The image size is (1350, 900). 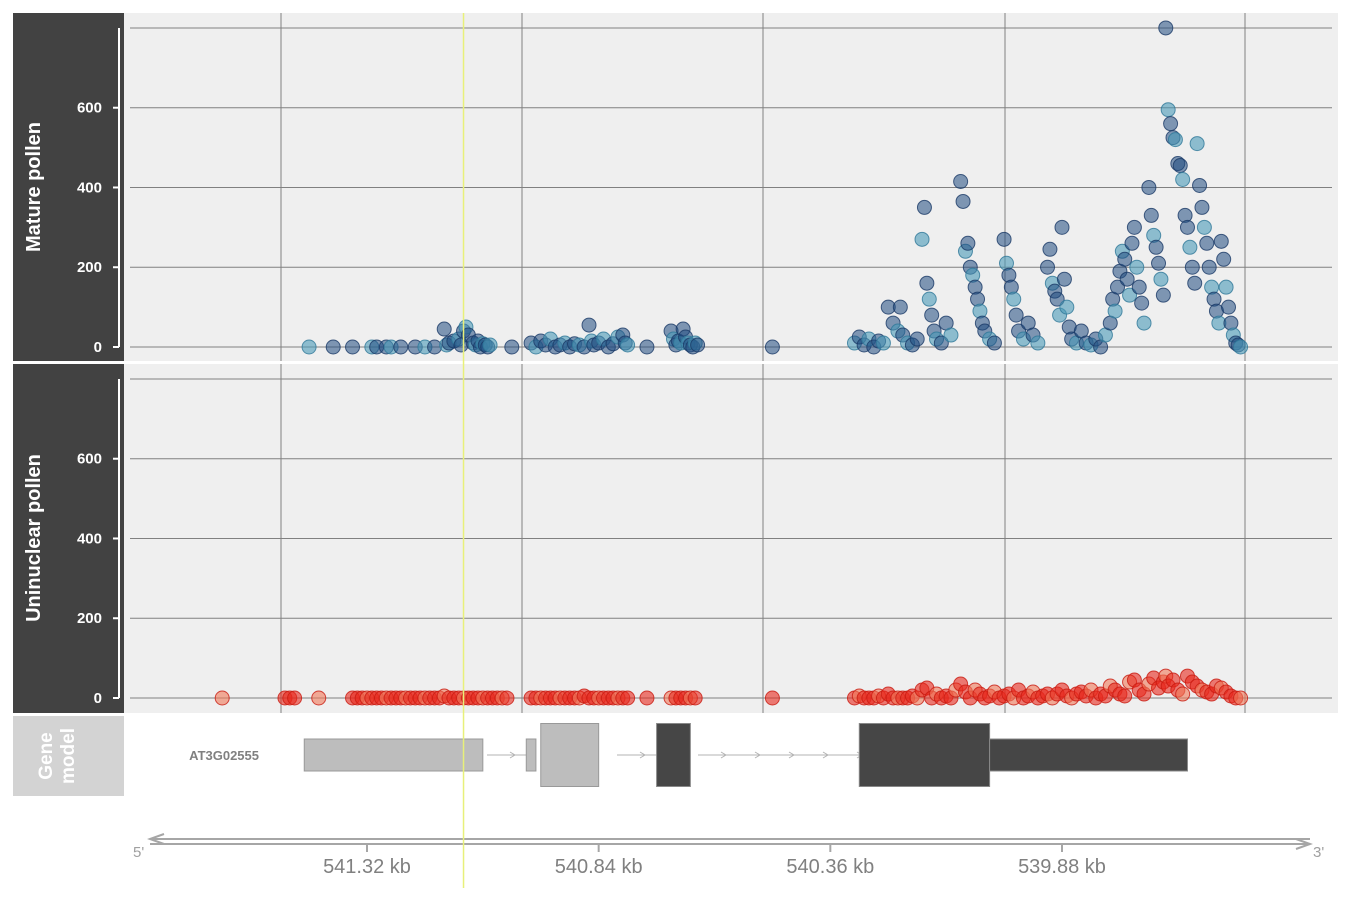 What do you see at coordinates (98, 347) in the screenshot?
I see `y-tick-label: 0` at bounding box center [98, 347].